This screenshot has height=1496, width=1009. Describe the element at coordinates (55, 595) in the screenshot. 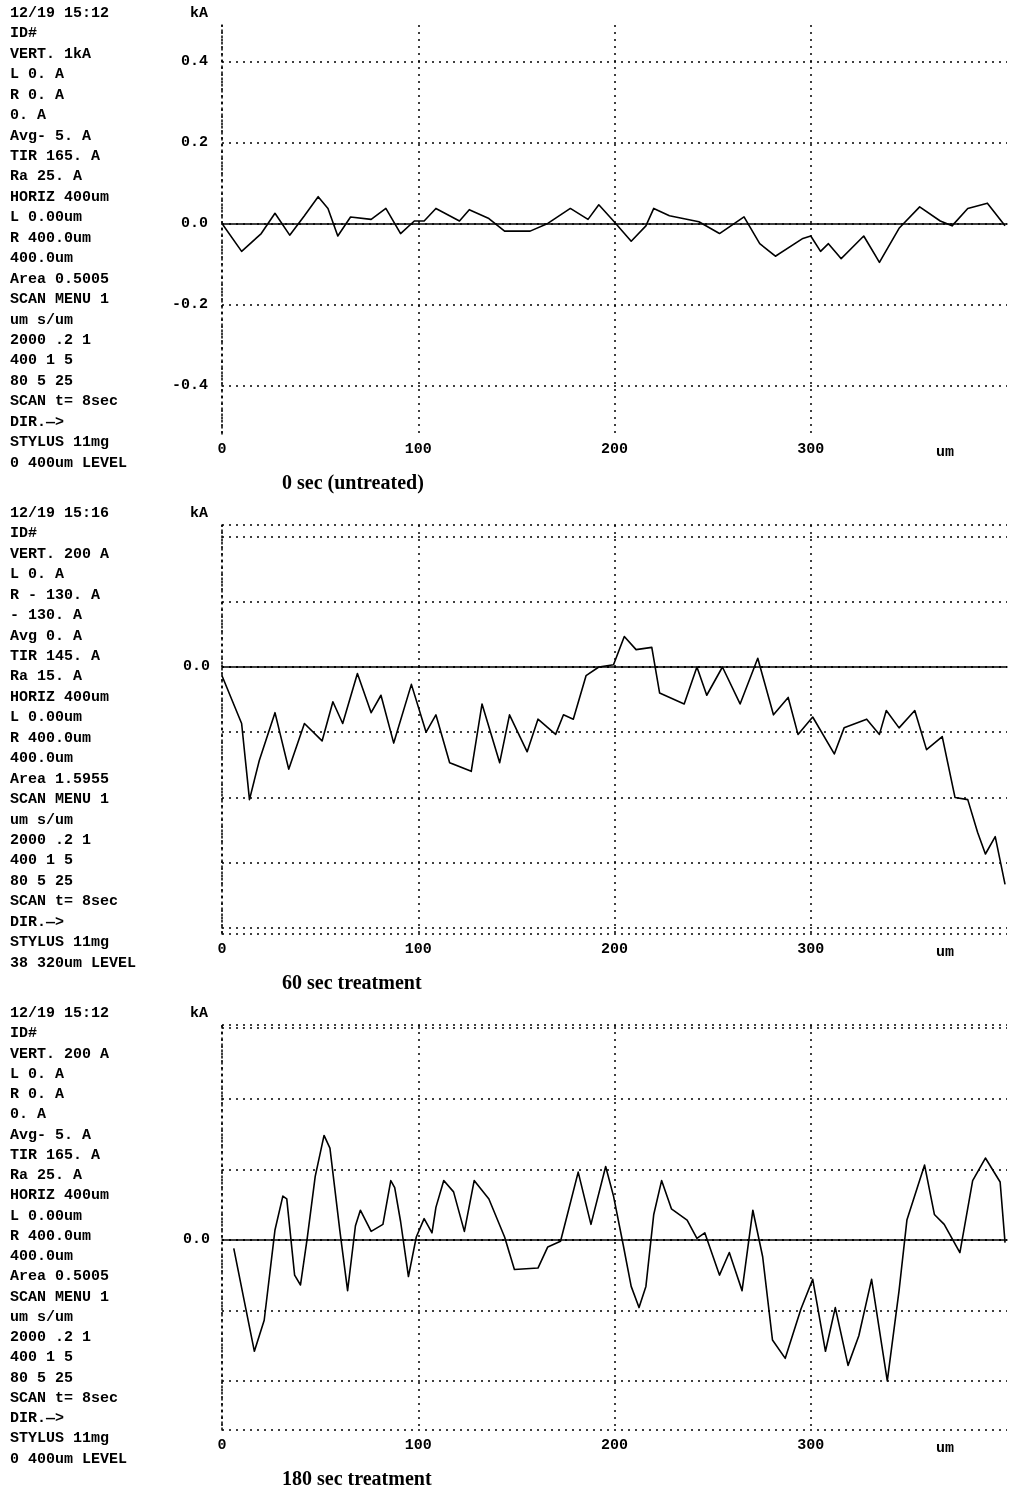

I see `text: R - 130. A` at that location.